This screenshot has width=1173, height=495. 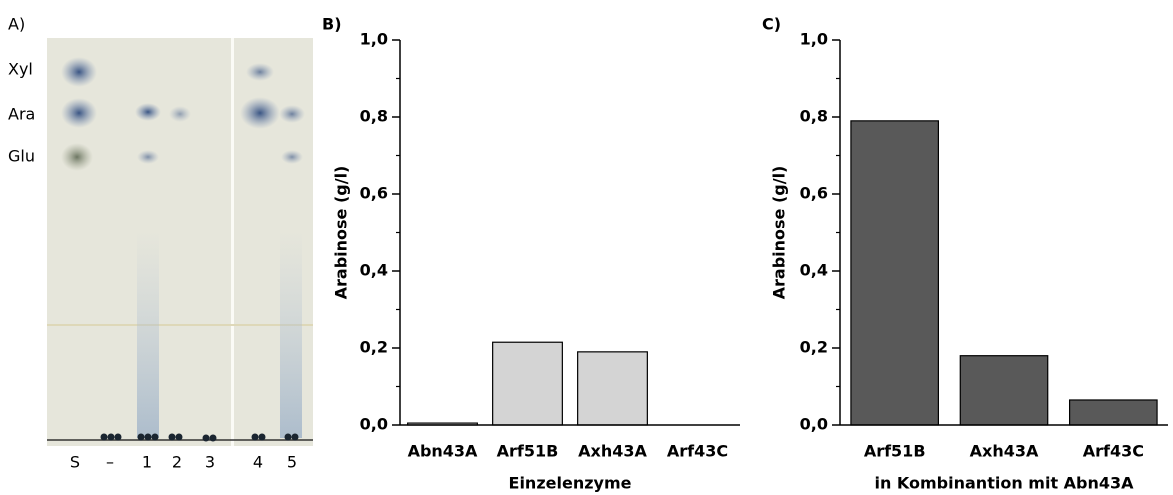 What do you see at coordinates (292, 462) in the screenshot?
I see `lane-label: 5` at bounding box center [292, 462].